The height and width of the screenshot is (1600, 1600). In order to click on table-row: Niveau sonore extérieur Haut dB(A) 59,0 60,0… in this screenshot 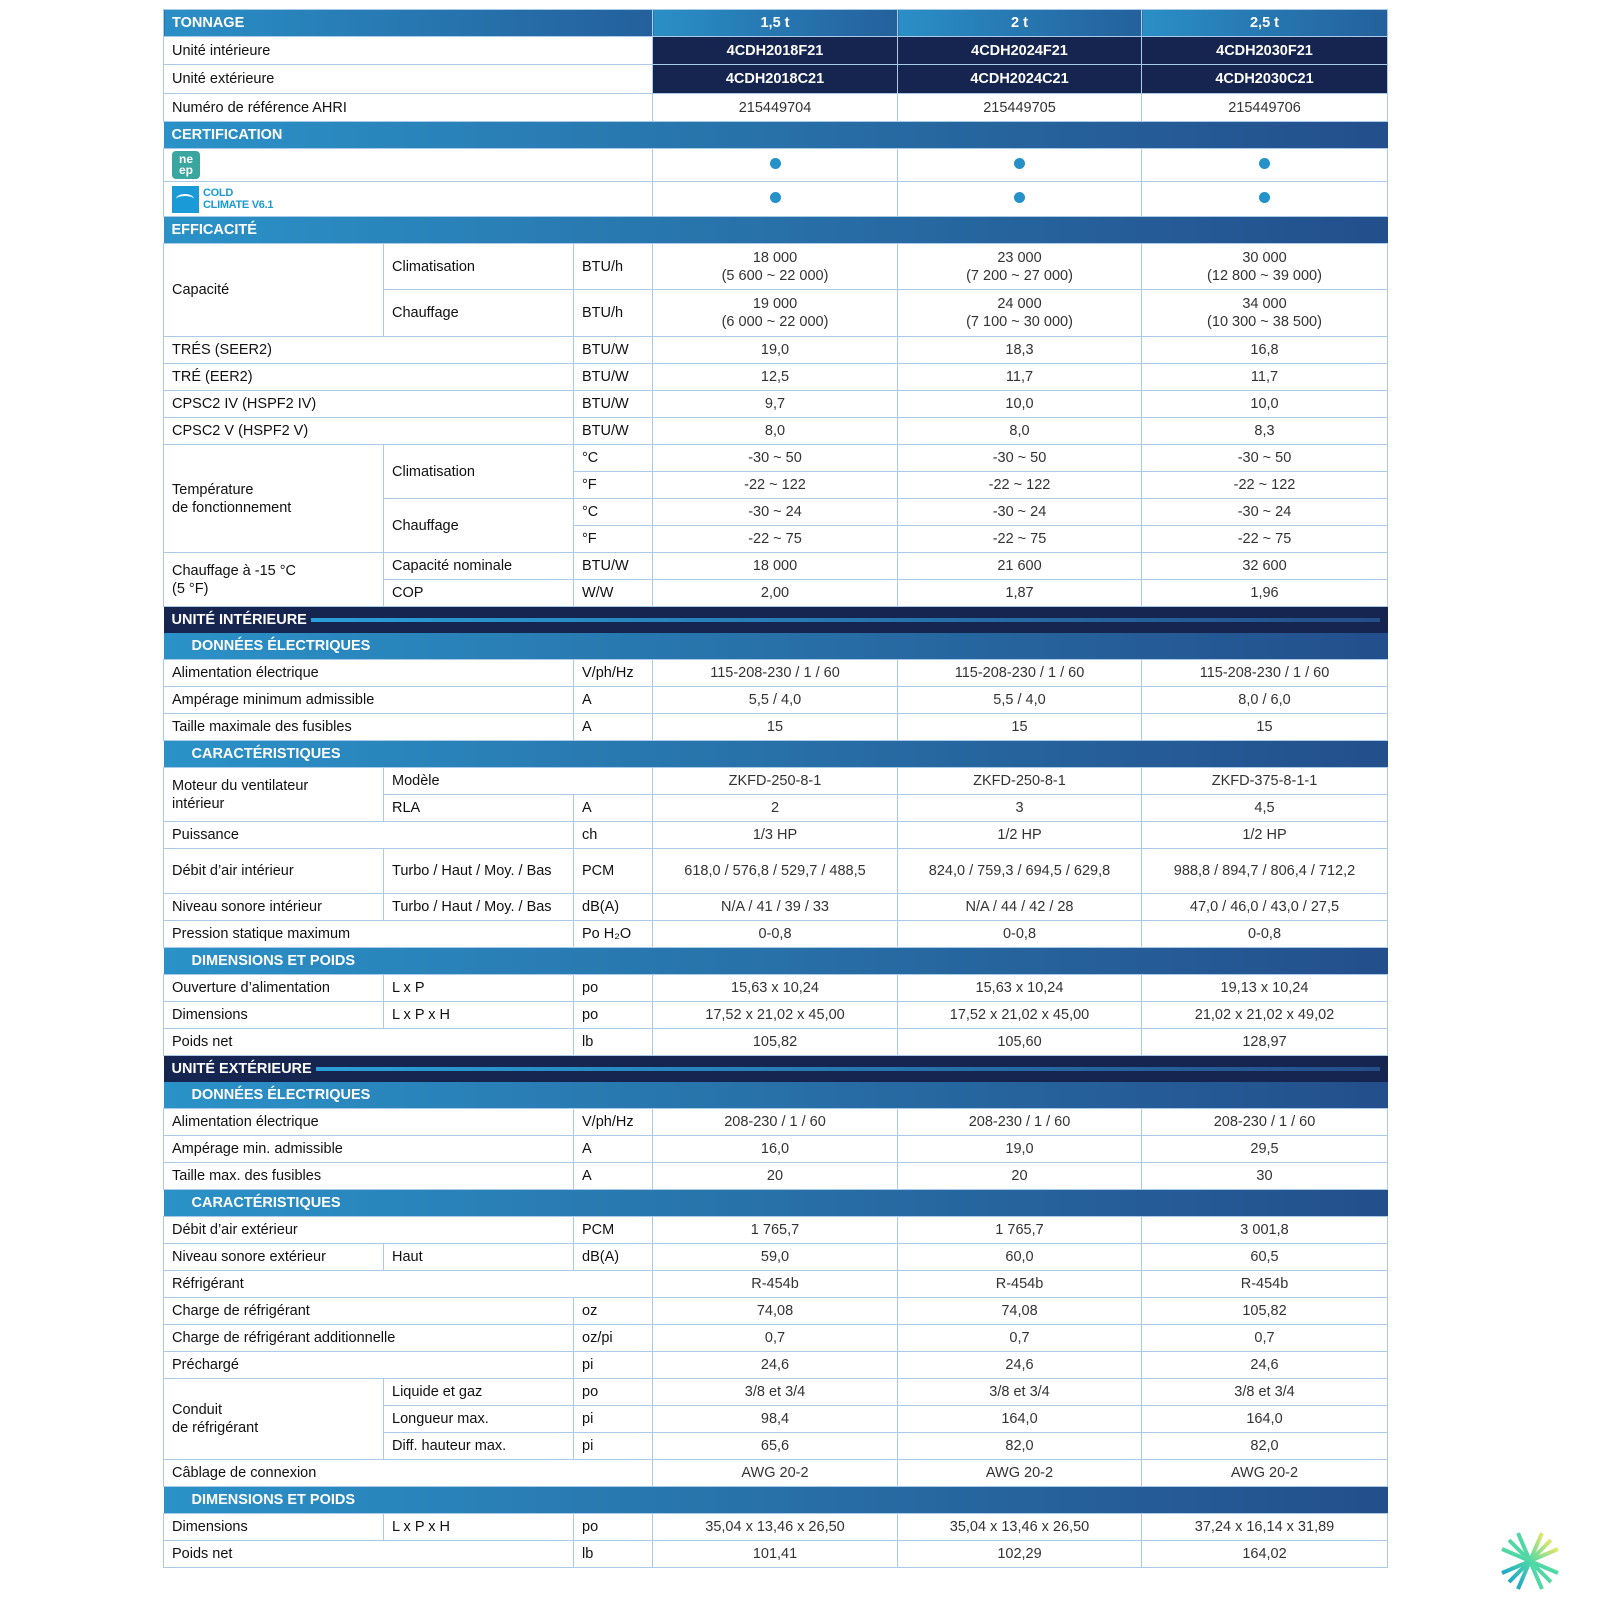, I will do `click(775, 1257)`.